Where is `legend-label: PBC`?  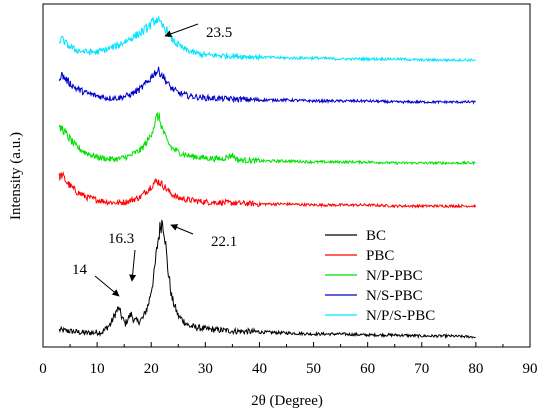 legend-label: PBC is located at coordinates (380, 256).